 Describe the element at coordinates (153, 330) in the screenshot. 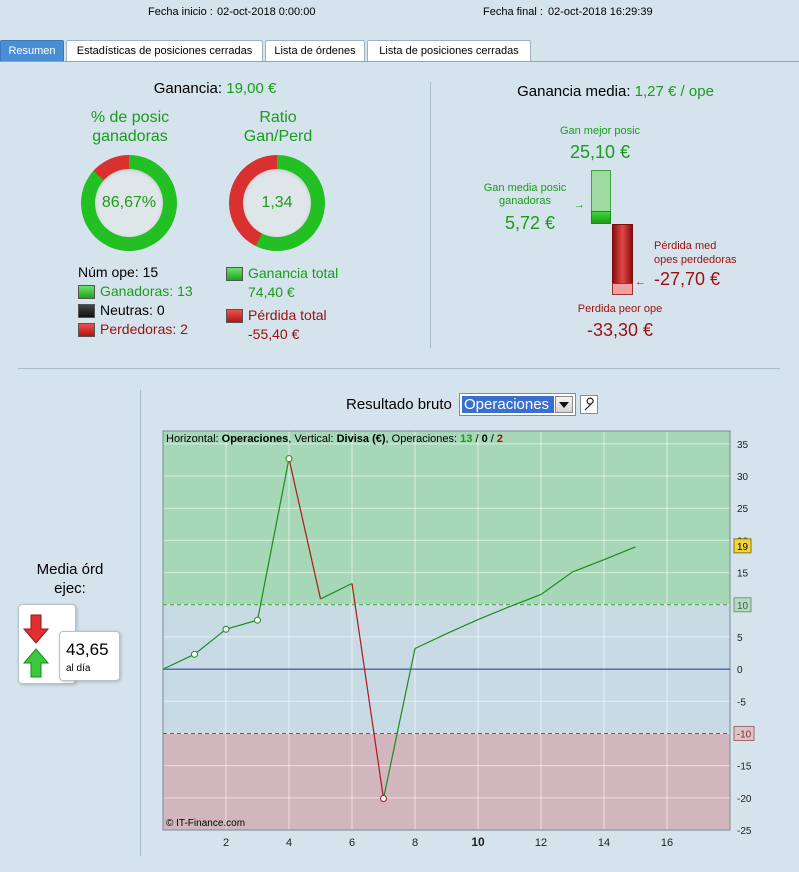

I see `losers-row: Perdedoras: 2` at that location.